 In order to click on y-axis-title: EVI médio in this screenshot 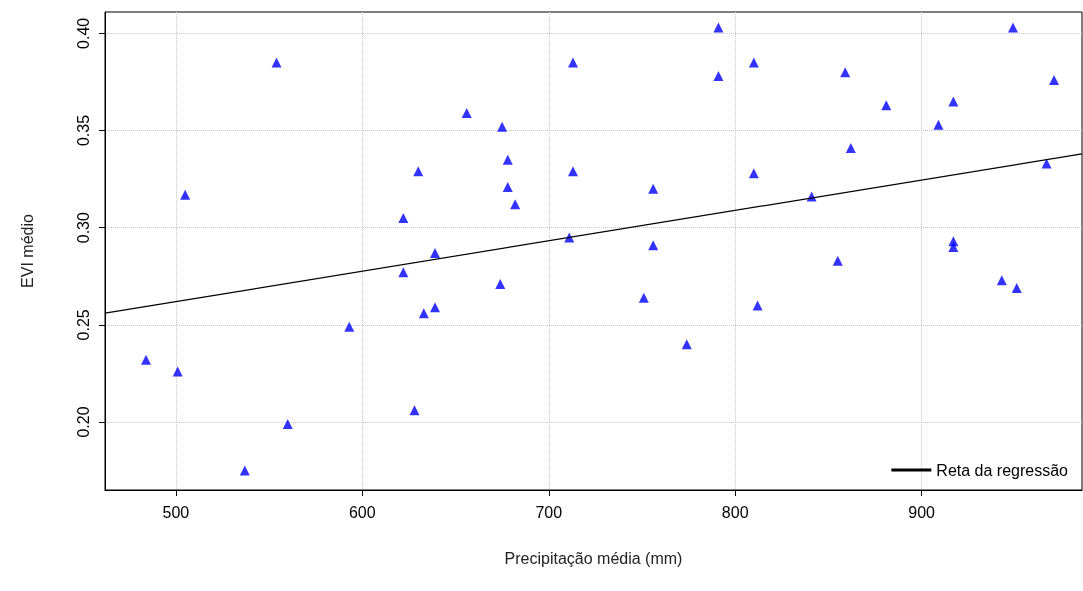, I will do `click(27, 250)`.